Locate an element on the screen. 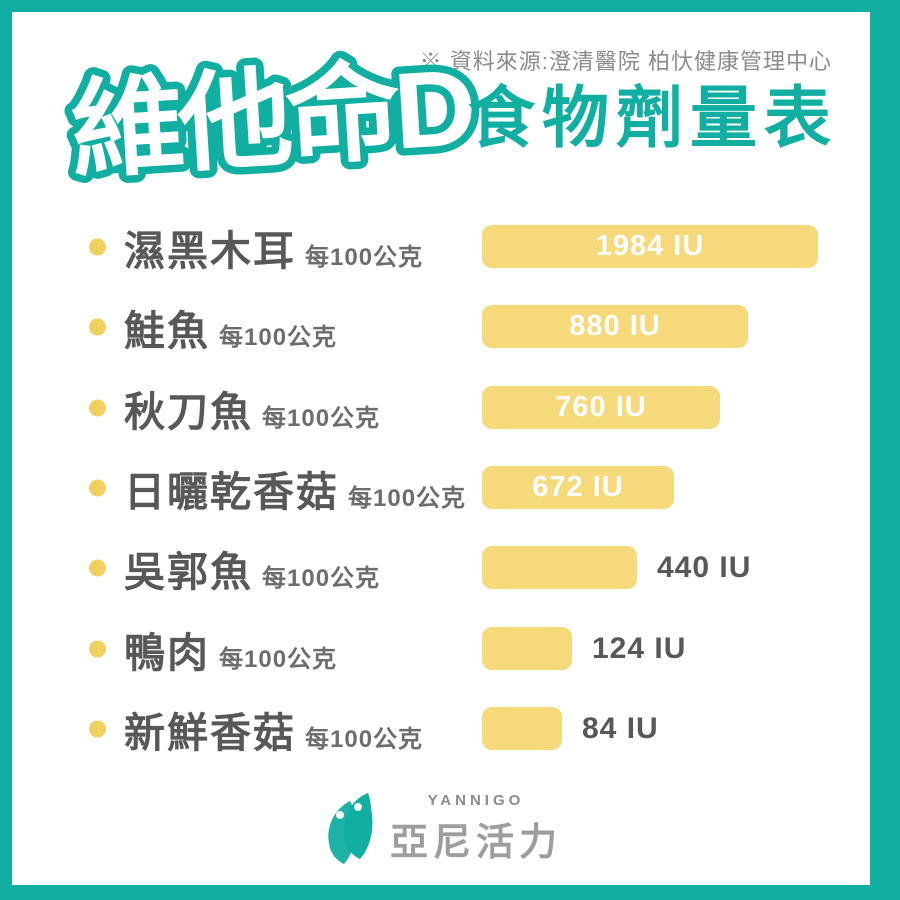 Image resolution: width=900 pixels, height=900 pixels. value-bar: 880 IU is located at coordinates (615, 326).